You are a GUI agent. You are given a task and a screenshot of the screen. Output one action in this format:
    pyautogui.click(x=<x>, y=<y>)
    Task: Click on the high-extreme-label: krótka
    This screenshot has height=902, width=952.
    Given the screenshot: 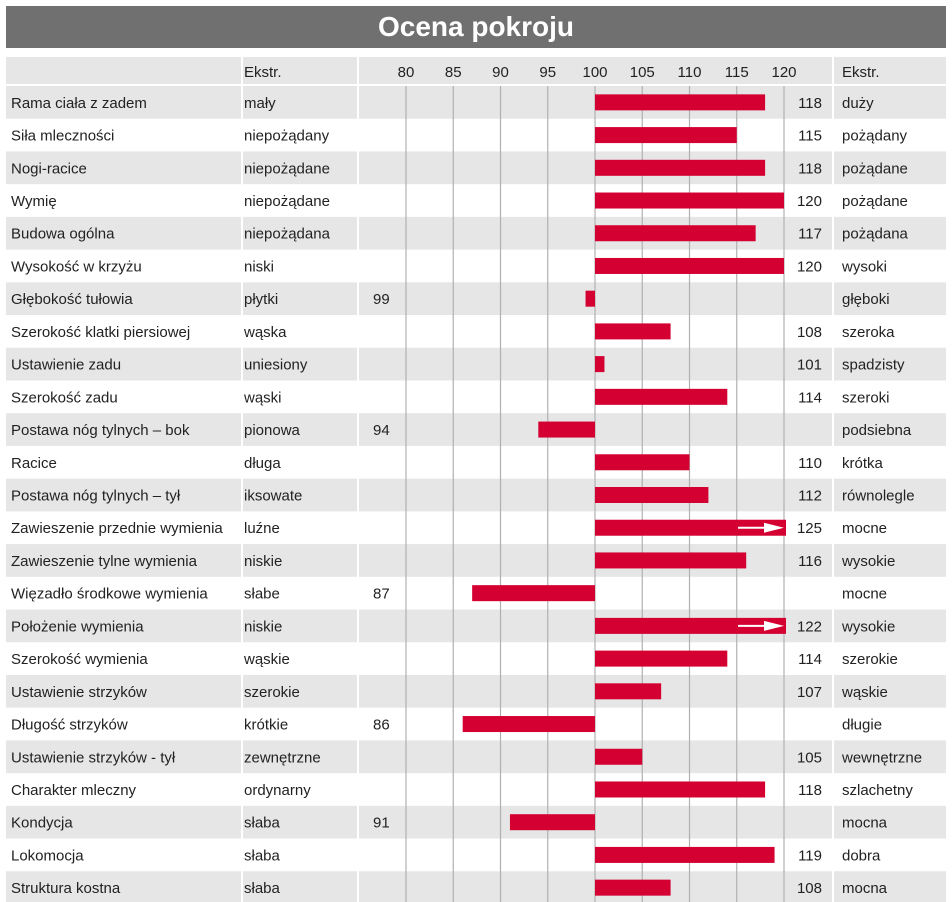 What is the action you would take?
    pyautogui.click(x=863, y=463)
    